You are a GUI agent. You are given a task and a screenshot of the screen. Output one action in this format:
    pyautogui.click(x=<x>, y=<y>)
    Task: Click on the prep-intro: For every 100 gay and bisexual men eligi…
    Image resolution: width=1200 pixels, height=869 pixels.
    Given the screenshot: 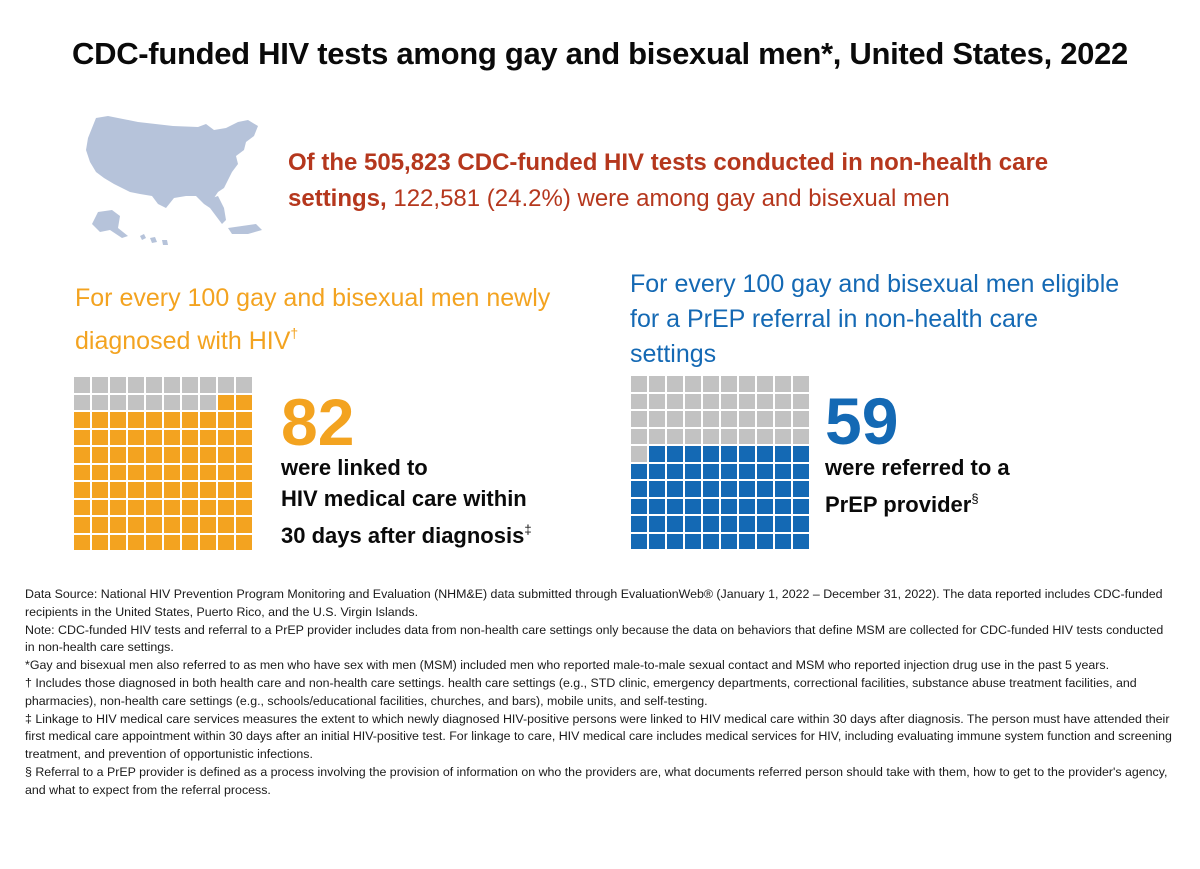 What is the action you would take?
    pyautogui.click(x=875, y=319)
    